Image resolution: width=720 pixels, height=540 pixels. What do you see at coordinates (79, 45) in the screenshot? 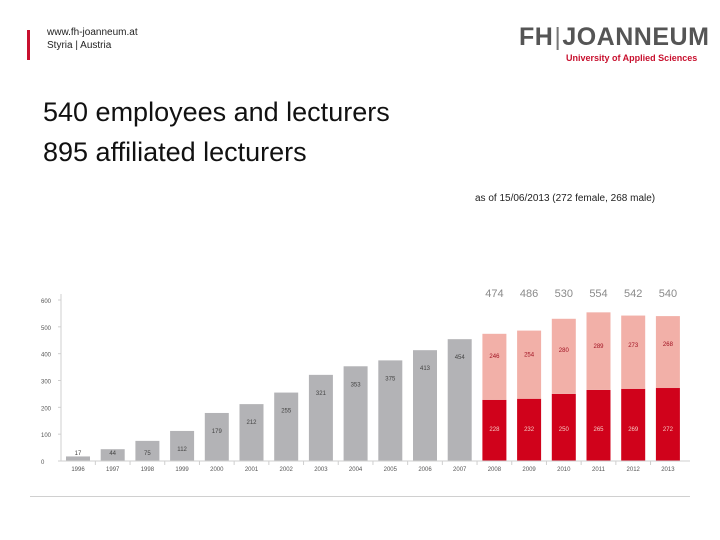
I see `location-text: Styria | Austria` at bounding box center [79, 45].